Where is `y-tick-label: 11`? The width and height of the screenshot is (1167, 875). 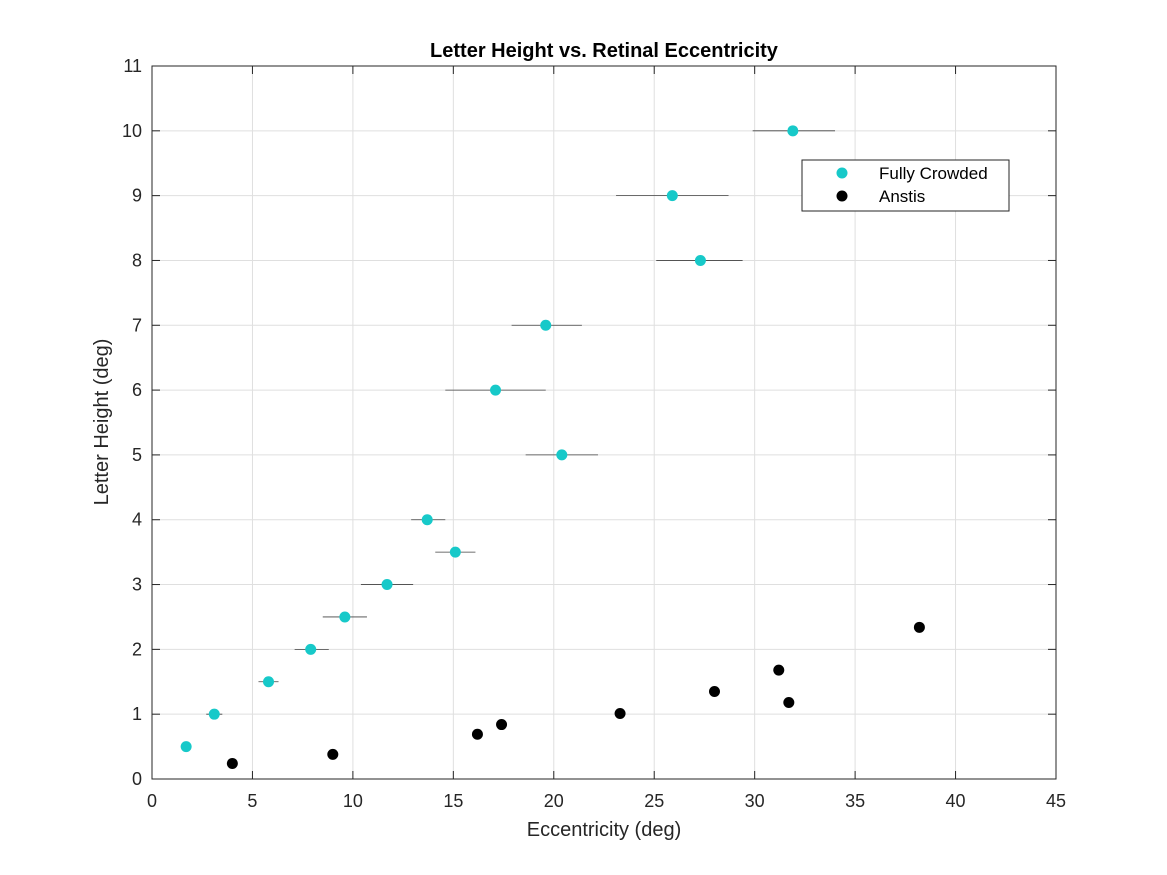
y-tick-label: 11 is located at coordinates (132, 66).